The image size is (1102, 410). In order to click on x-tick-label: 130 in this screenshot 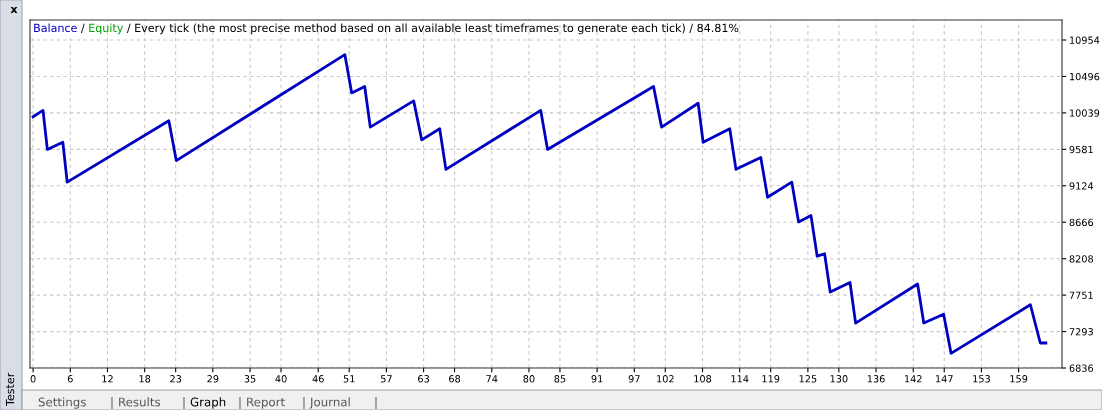, I will do `click(839, 379)`.